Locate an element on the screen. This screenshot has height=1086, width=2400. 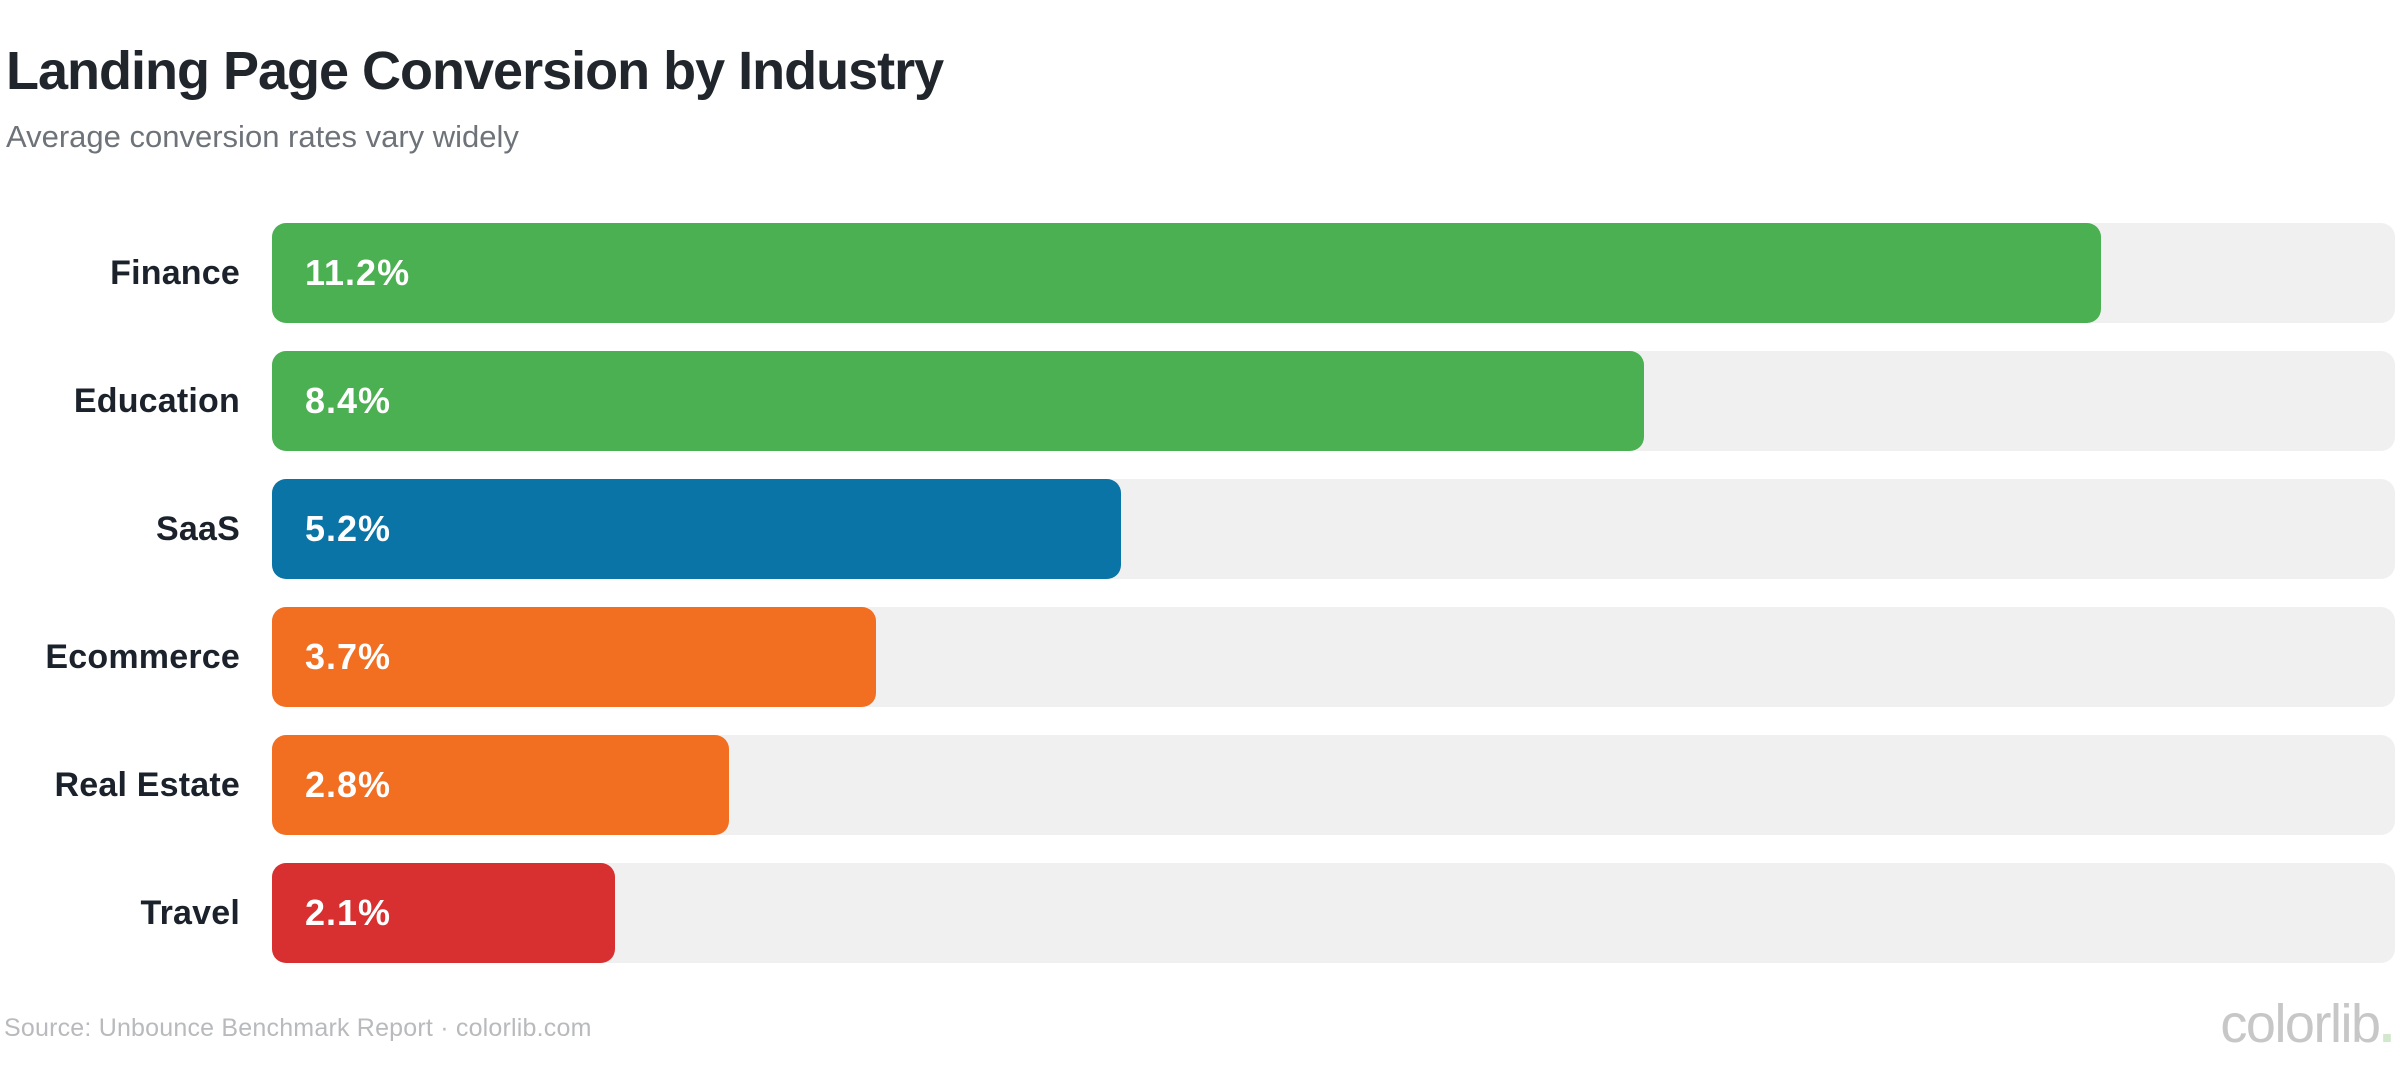
page-subtitle: Average conversion rates vary widely is located at coordinates (262, 137).